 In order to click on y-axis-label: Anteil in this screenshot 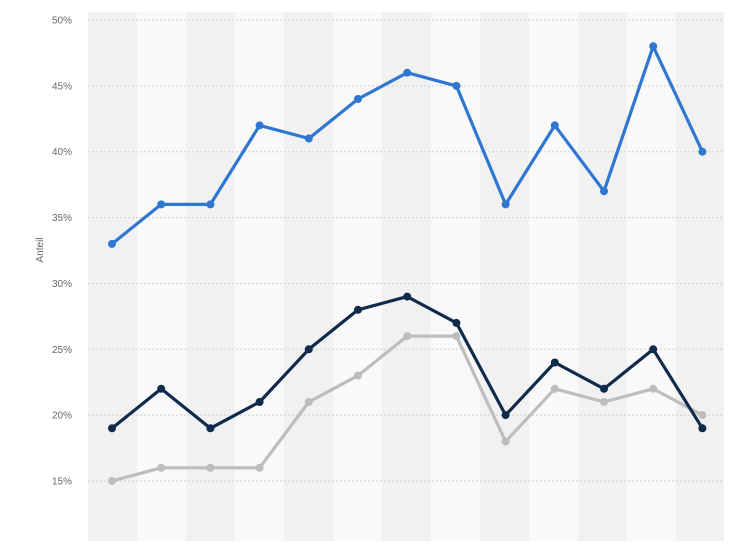, I will do `click(40, 249)`.